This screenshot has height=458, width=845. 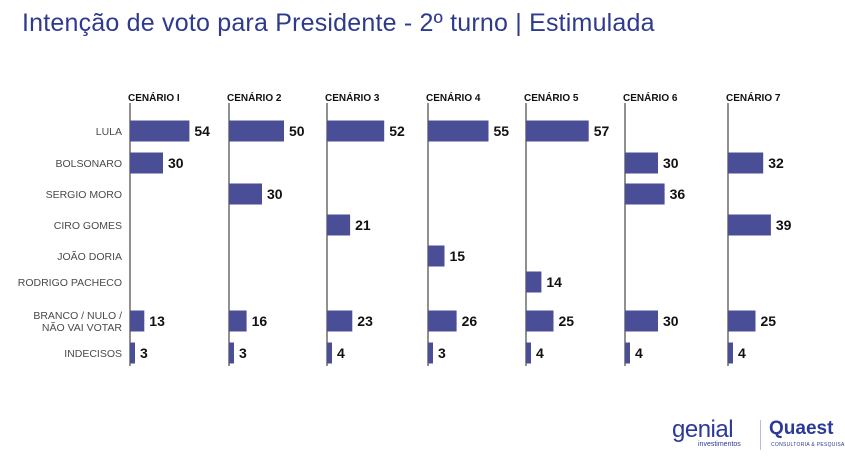 I want to click on category-label: CIRO GOMES, so click(x=88, y=226).